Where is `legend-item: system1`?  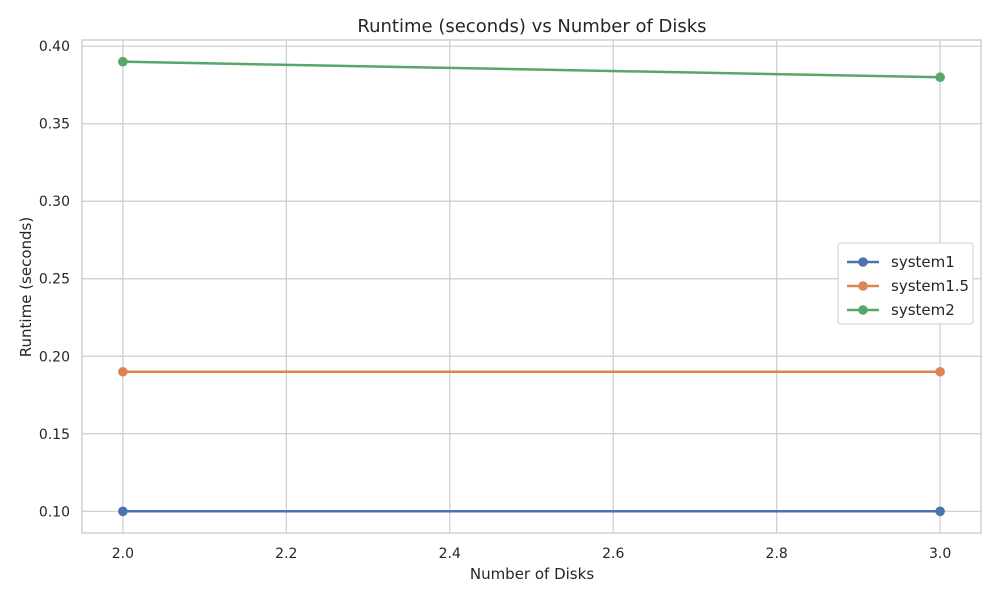 legend-item: system1 is located at coordinates (901, 262).